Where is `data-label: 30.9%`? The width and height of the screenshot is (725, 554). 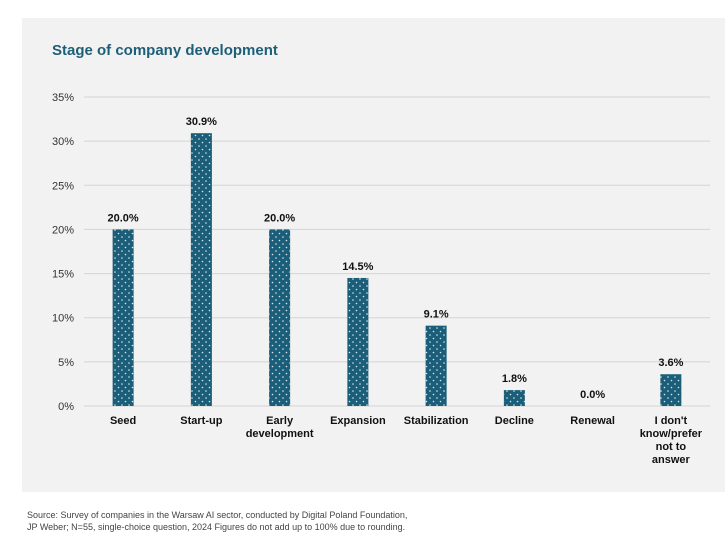
data-label: 30.9% is located at coordinates (201, 122).